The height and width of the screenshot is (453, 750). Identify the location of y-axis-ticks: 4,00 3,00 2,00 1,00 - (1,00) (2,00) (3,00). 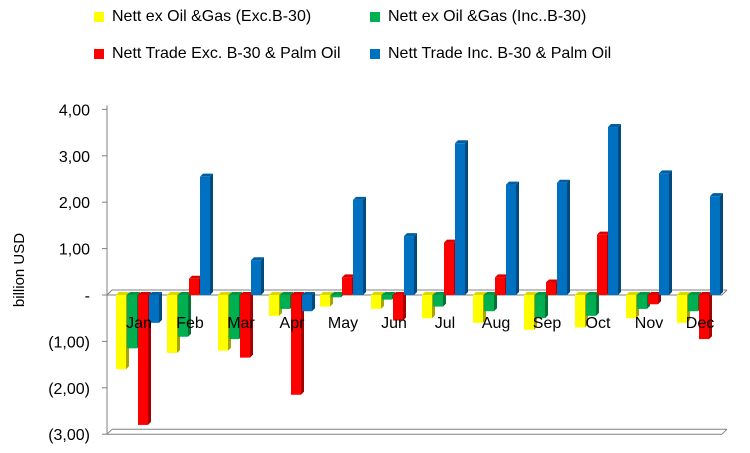
(77, 273).